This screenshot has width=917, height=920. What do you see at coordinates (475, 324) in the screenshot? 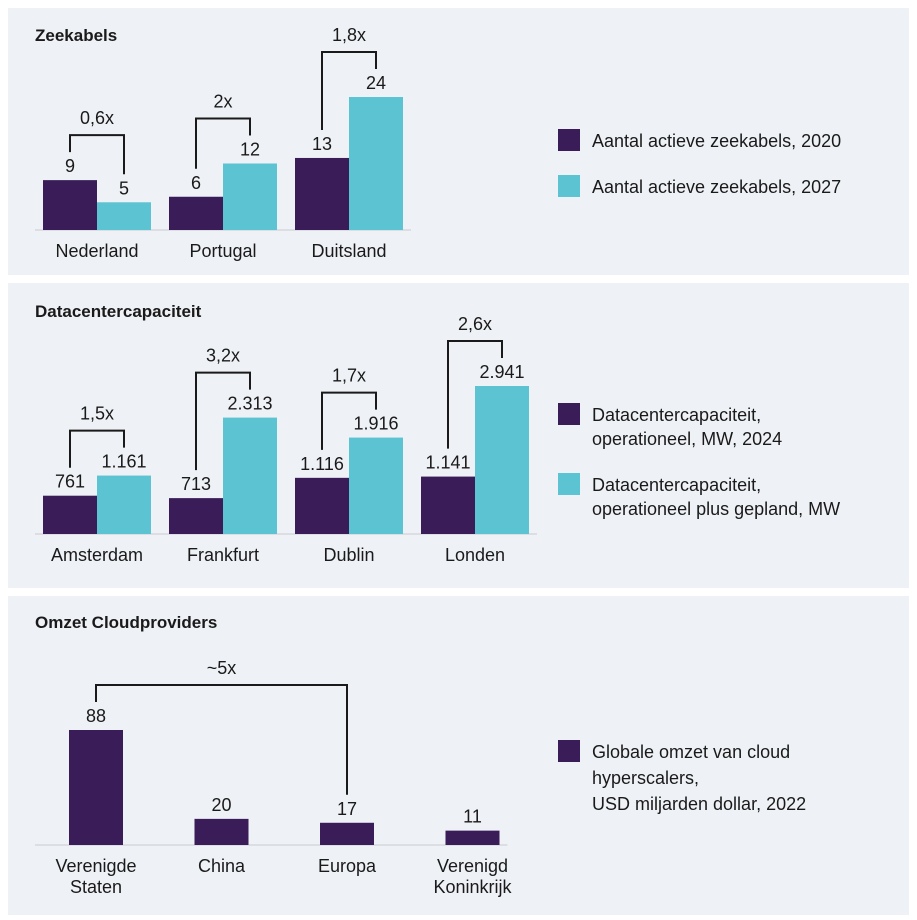
I see `annotation: 2,6x` at bounding box center [475, 324].